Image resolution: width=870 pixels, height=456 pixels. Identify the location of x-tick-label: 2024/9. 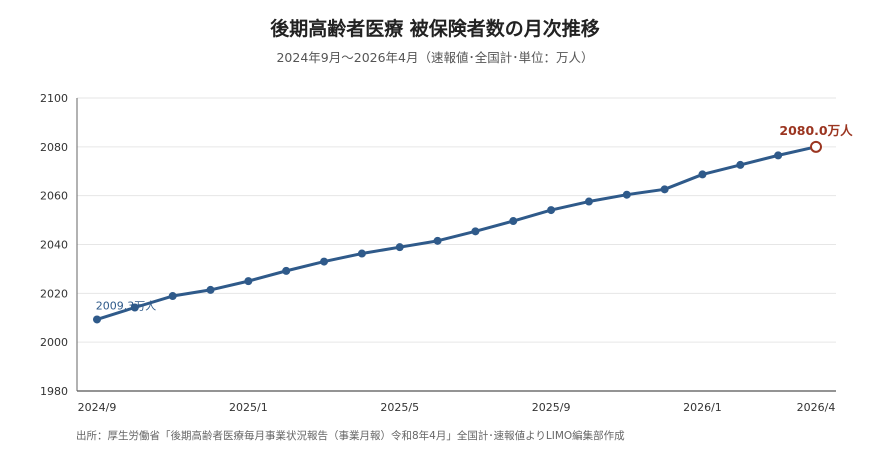
(97, 407).